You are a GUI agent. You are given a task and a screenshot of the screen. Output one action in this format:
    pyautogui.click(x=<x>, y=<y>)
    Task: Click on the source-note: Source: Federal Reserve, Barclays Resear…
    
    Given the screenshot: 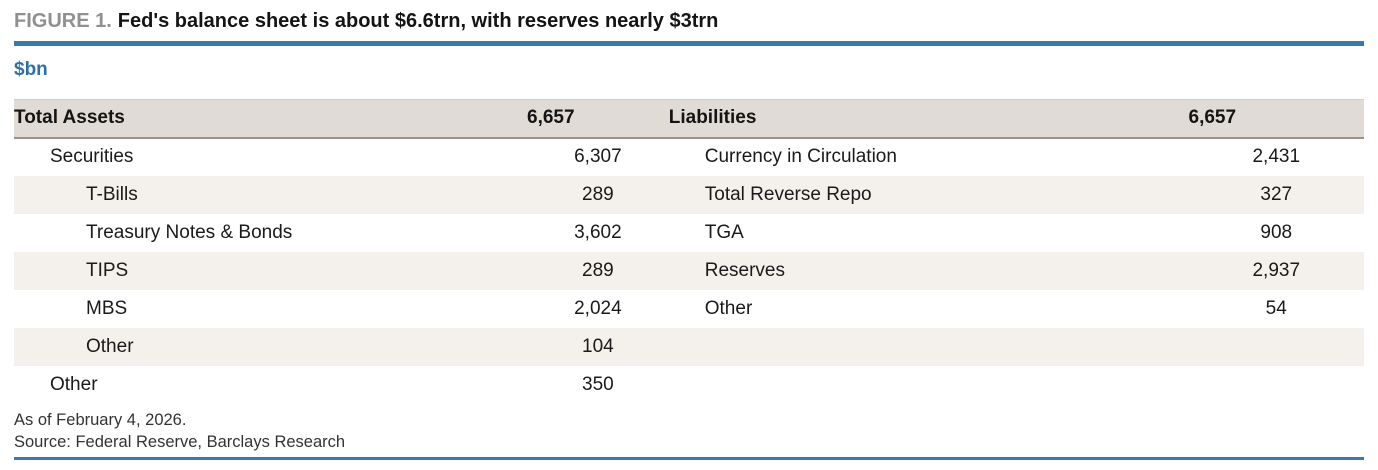 What is the action you would take?
    pyautogui.click(x=180, y=441)
    